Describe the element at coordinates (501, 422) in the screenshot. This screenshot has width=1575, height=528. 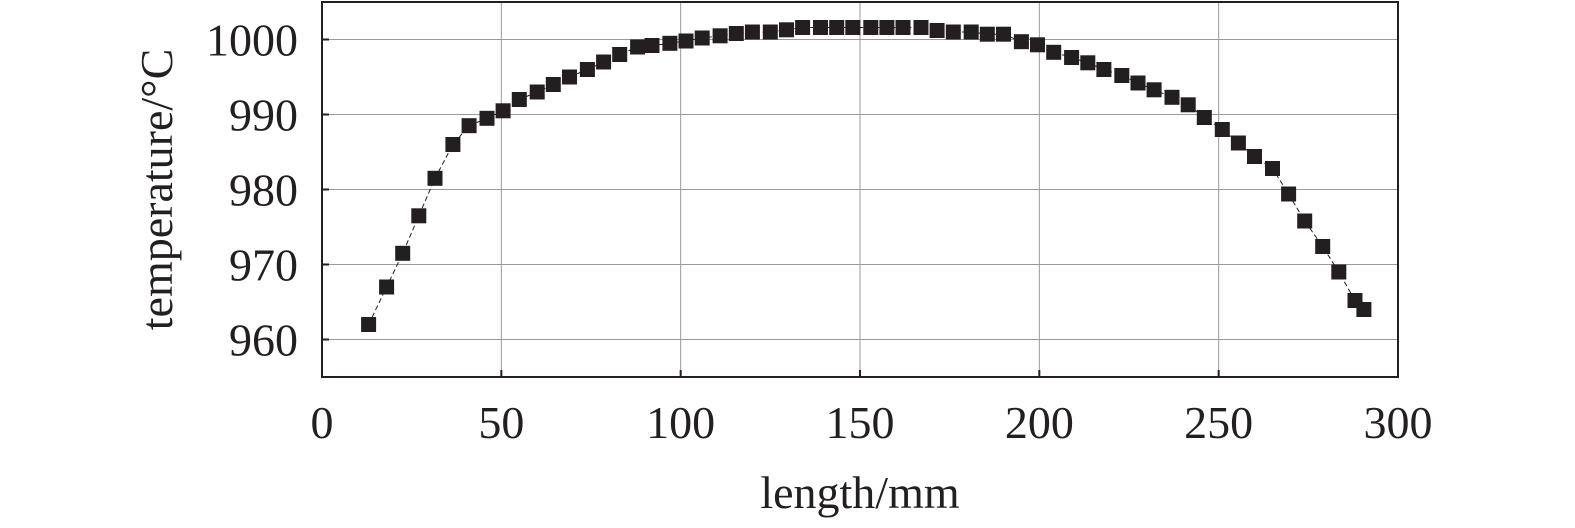
I see `x-tick-label: 50` at that location.